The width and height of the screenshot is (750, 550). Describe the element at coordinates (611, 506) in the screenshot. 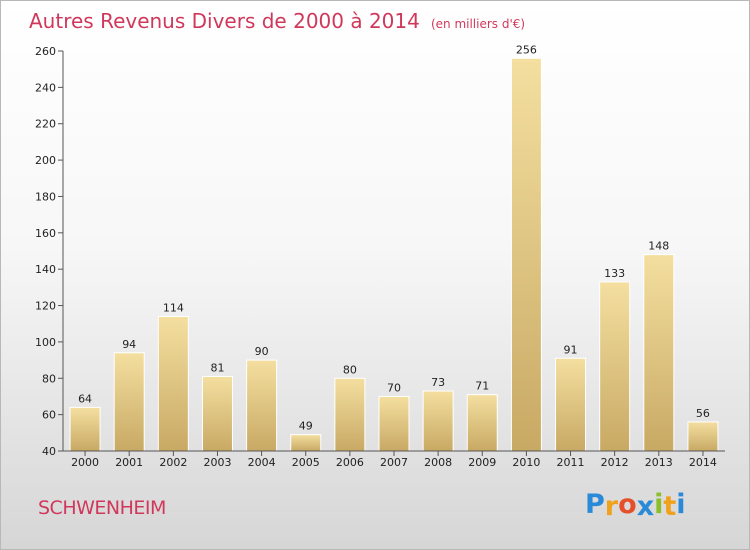

I see `logo-letter: r` at that location.